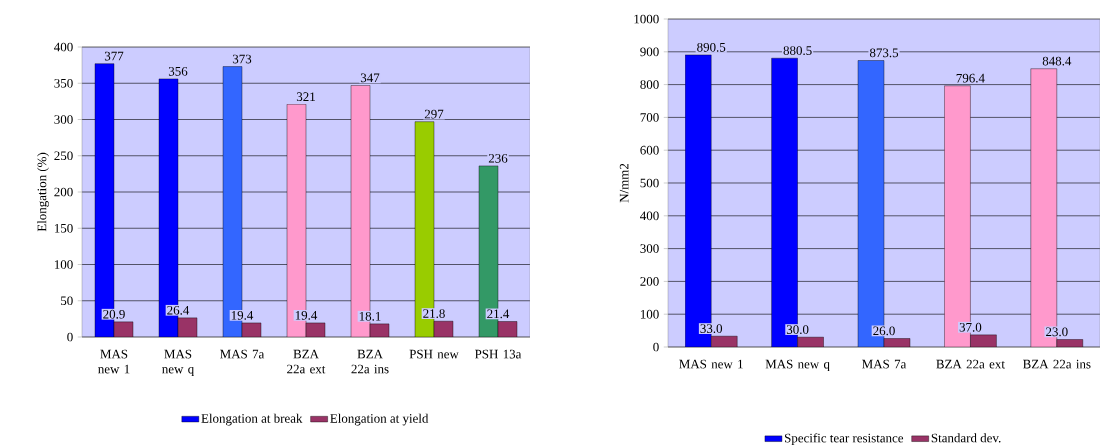  What do you see at coordinates (67, 301) in the screenshot?
I see `y-tick-label: 50` at bounding box center [67, 301].